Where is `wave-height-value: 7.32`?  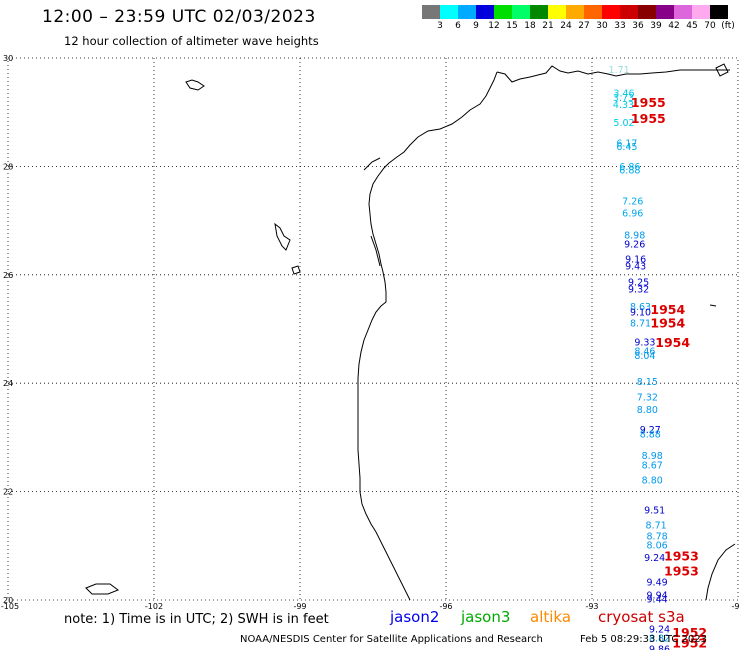
wave-height-value: 7.32 is located at coordinates (647, 398).